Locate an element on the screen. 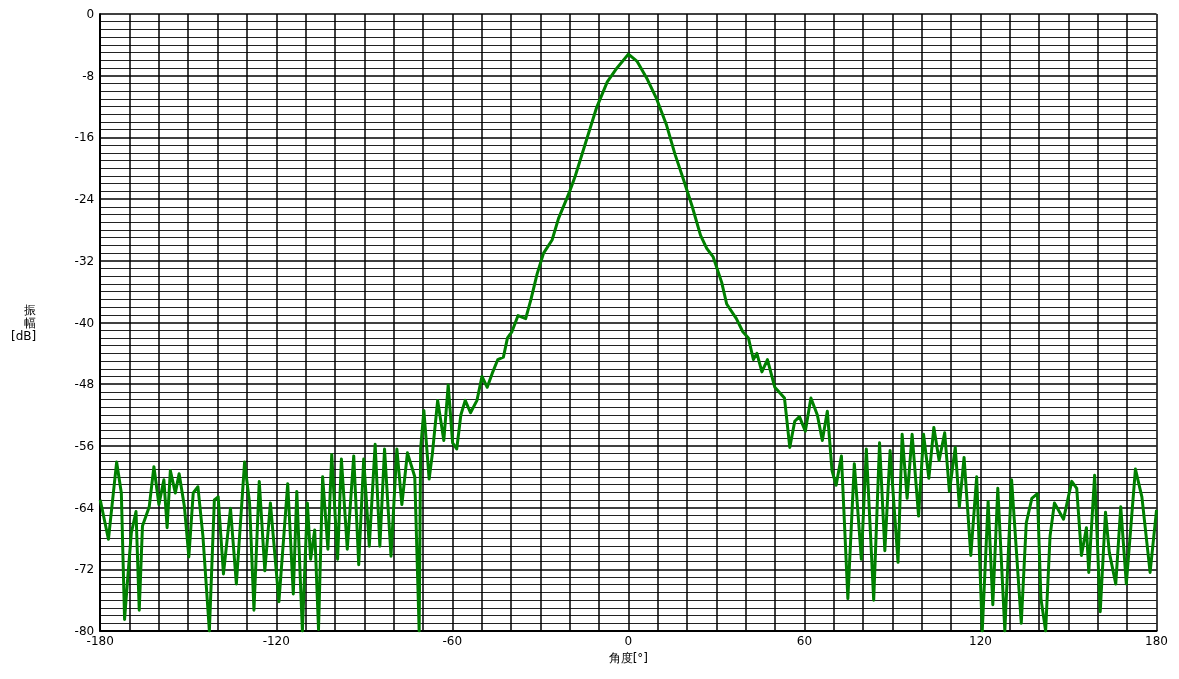 This screenshot has height=679, width=1179. x-tick-label: 180 is located at coordinates (1156, 641).